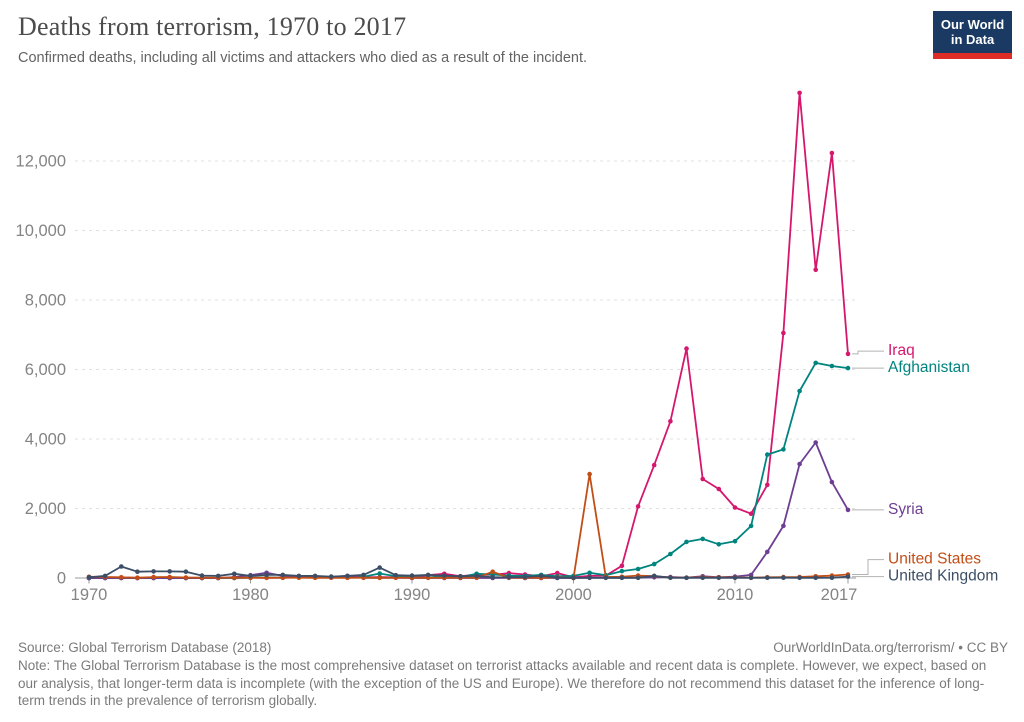 The image size is (1024, 722). What do you see at coordinates (45, 301) in the screenshot?
I see `y-tick-label: 8,000` at bounding box center [45, 301].